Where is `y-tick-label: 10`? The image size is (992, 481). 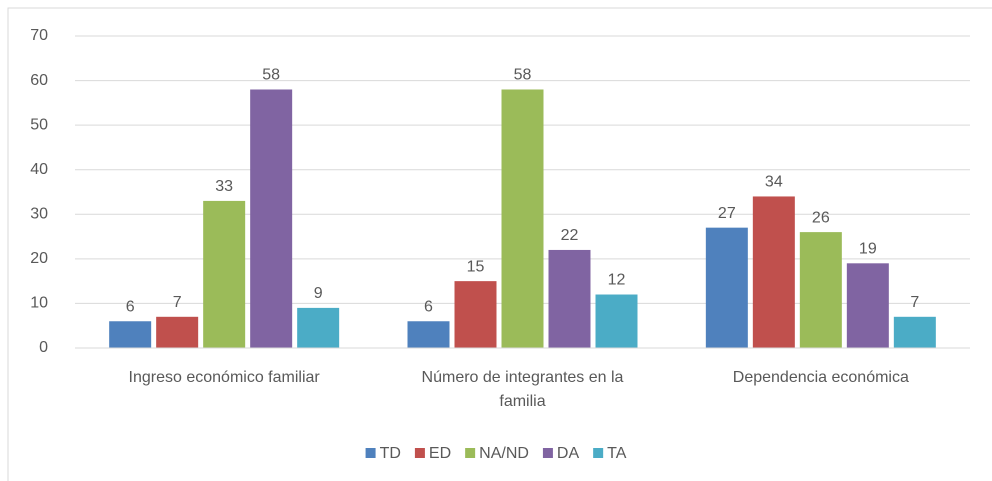 y-tick-label: 10 is located at coordinates (39, 303).